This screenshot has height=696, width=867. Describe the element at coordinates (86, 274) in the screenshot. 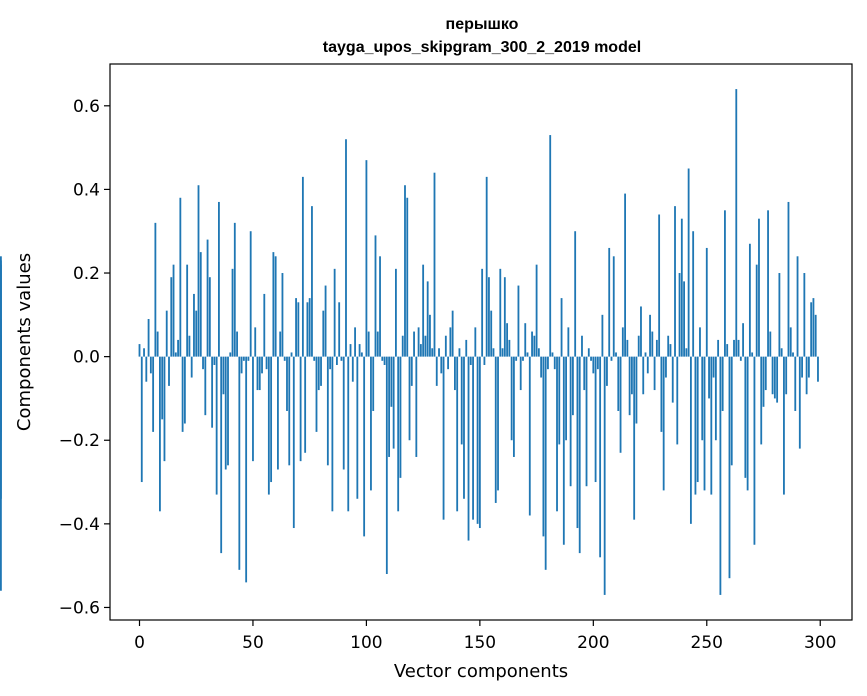

I see `y-tick-label: 0.2` at that location.